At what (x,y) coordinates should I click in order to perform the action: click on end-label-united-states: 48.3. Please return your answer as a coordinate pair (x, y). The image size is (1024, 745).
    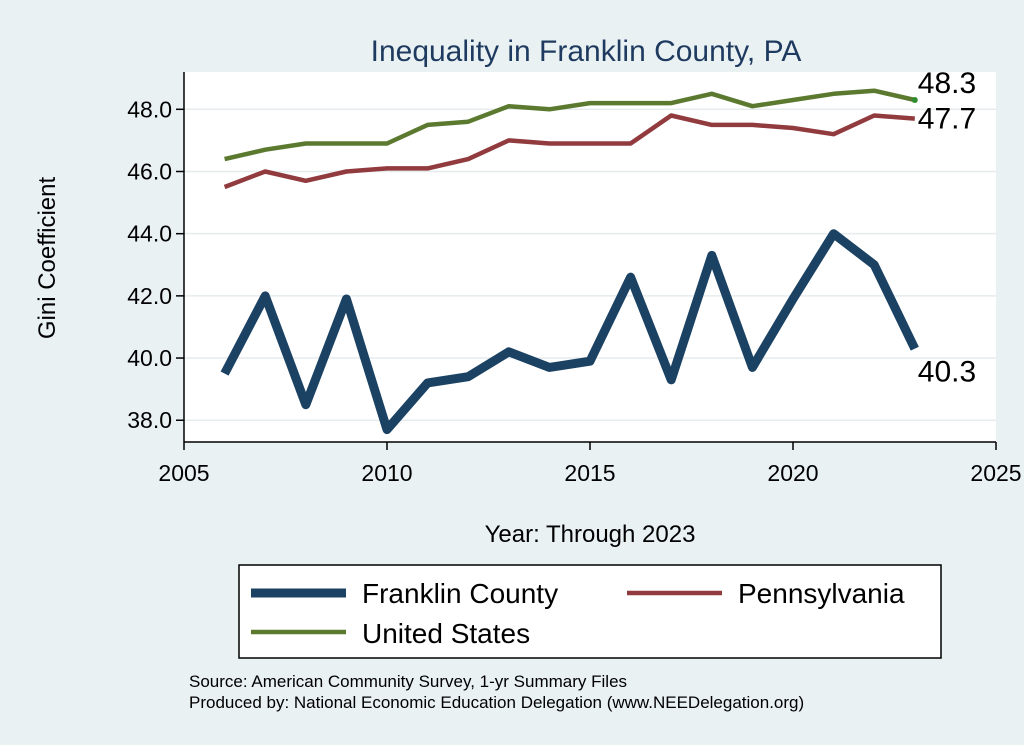
    Looking at the image, I should click on (947, 83).